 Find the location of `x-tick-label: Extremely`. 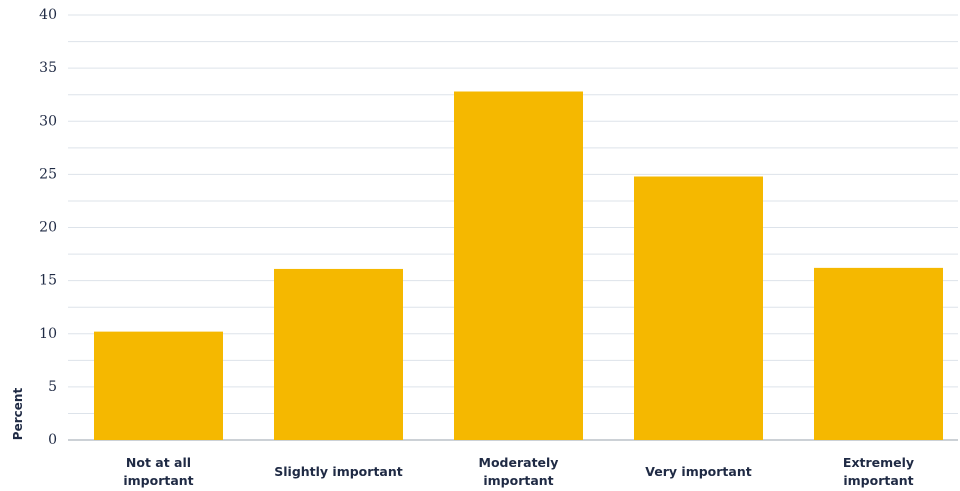

x-tick-label: Extremely is located at coordinates (878, 462).